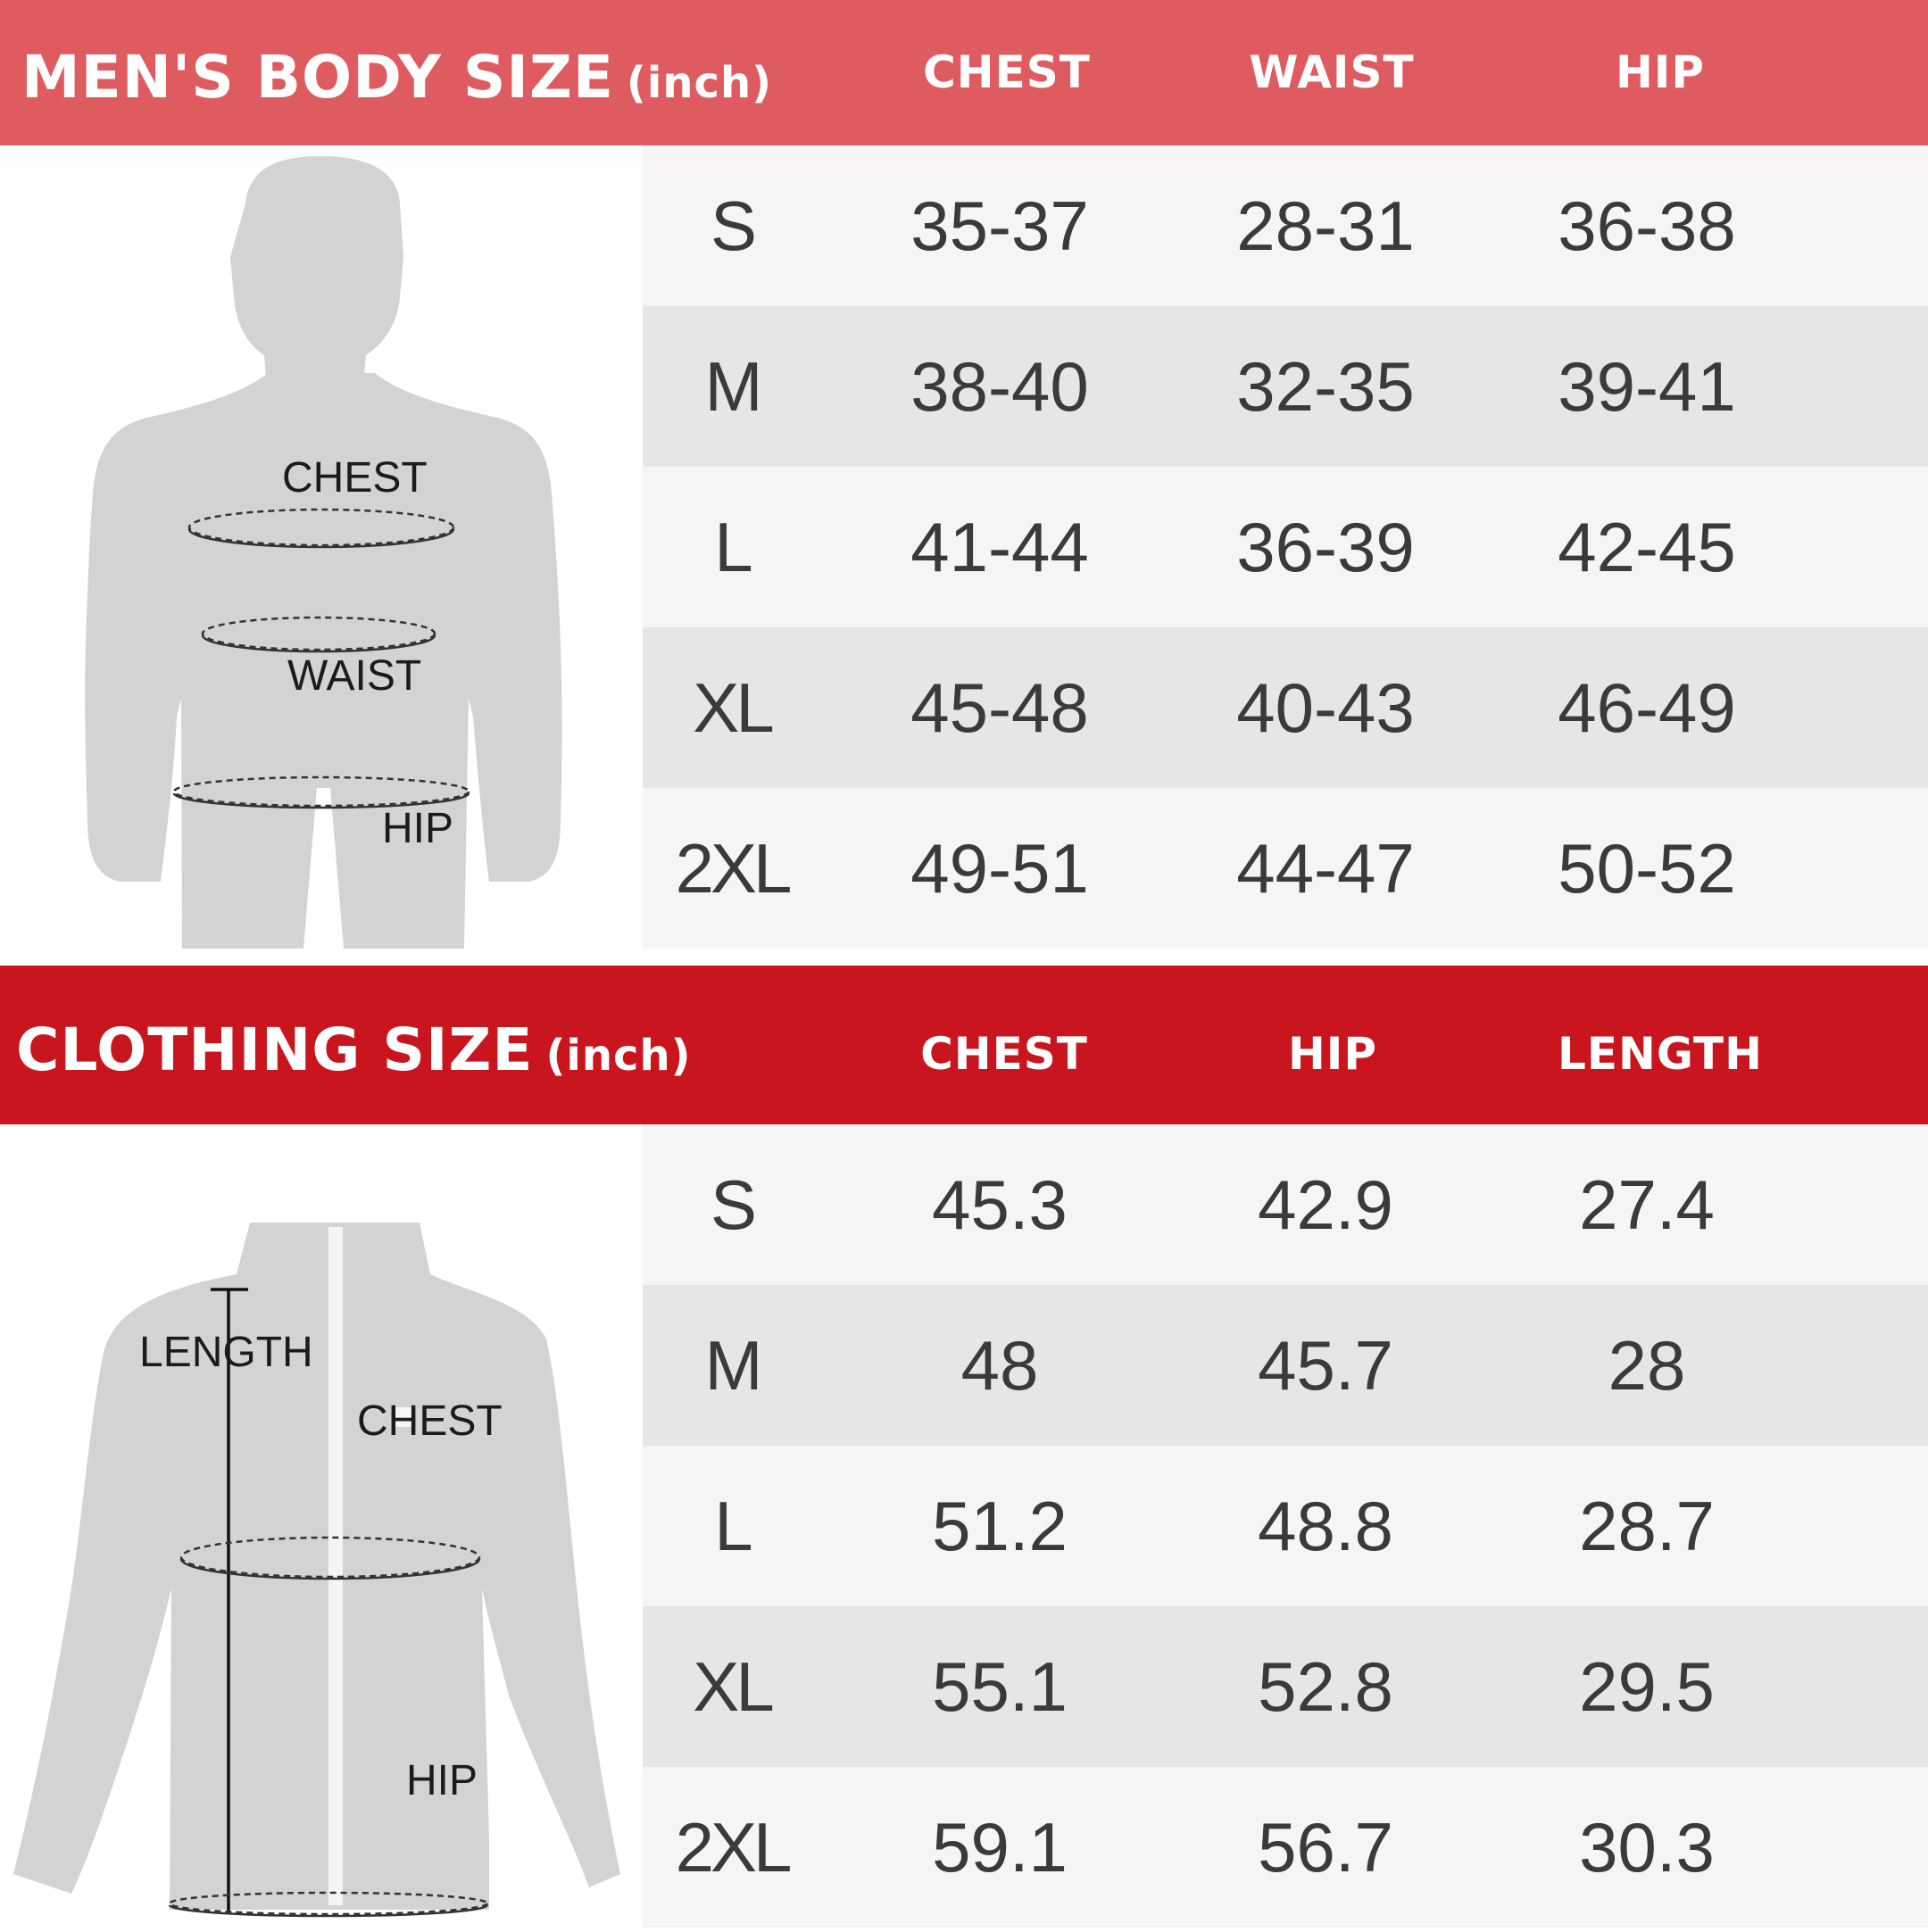 This screenshot has width=1928, height=1932. Describe the element at coordinates (1647, 1365) in the screenshot. I see `length-value: 28` at that location.